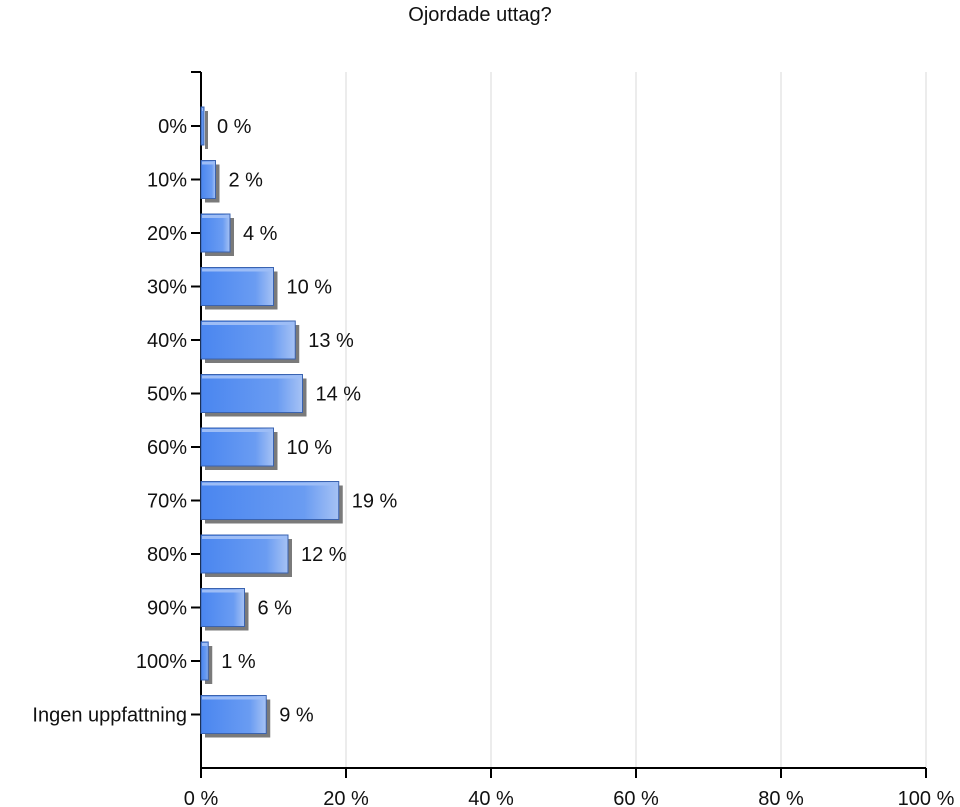 This screenshot has height=807, width=960. What do you see at coordinates (167, 288) in the screenshot?
I see `category-label: 30%` at bounding box center [167, 288].